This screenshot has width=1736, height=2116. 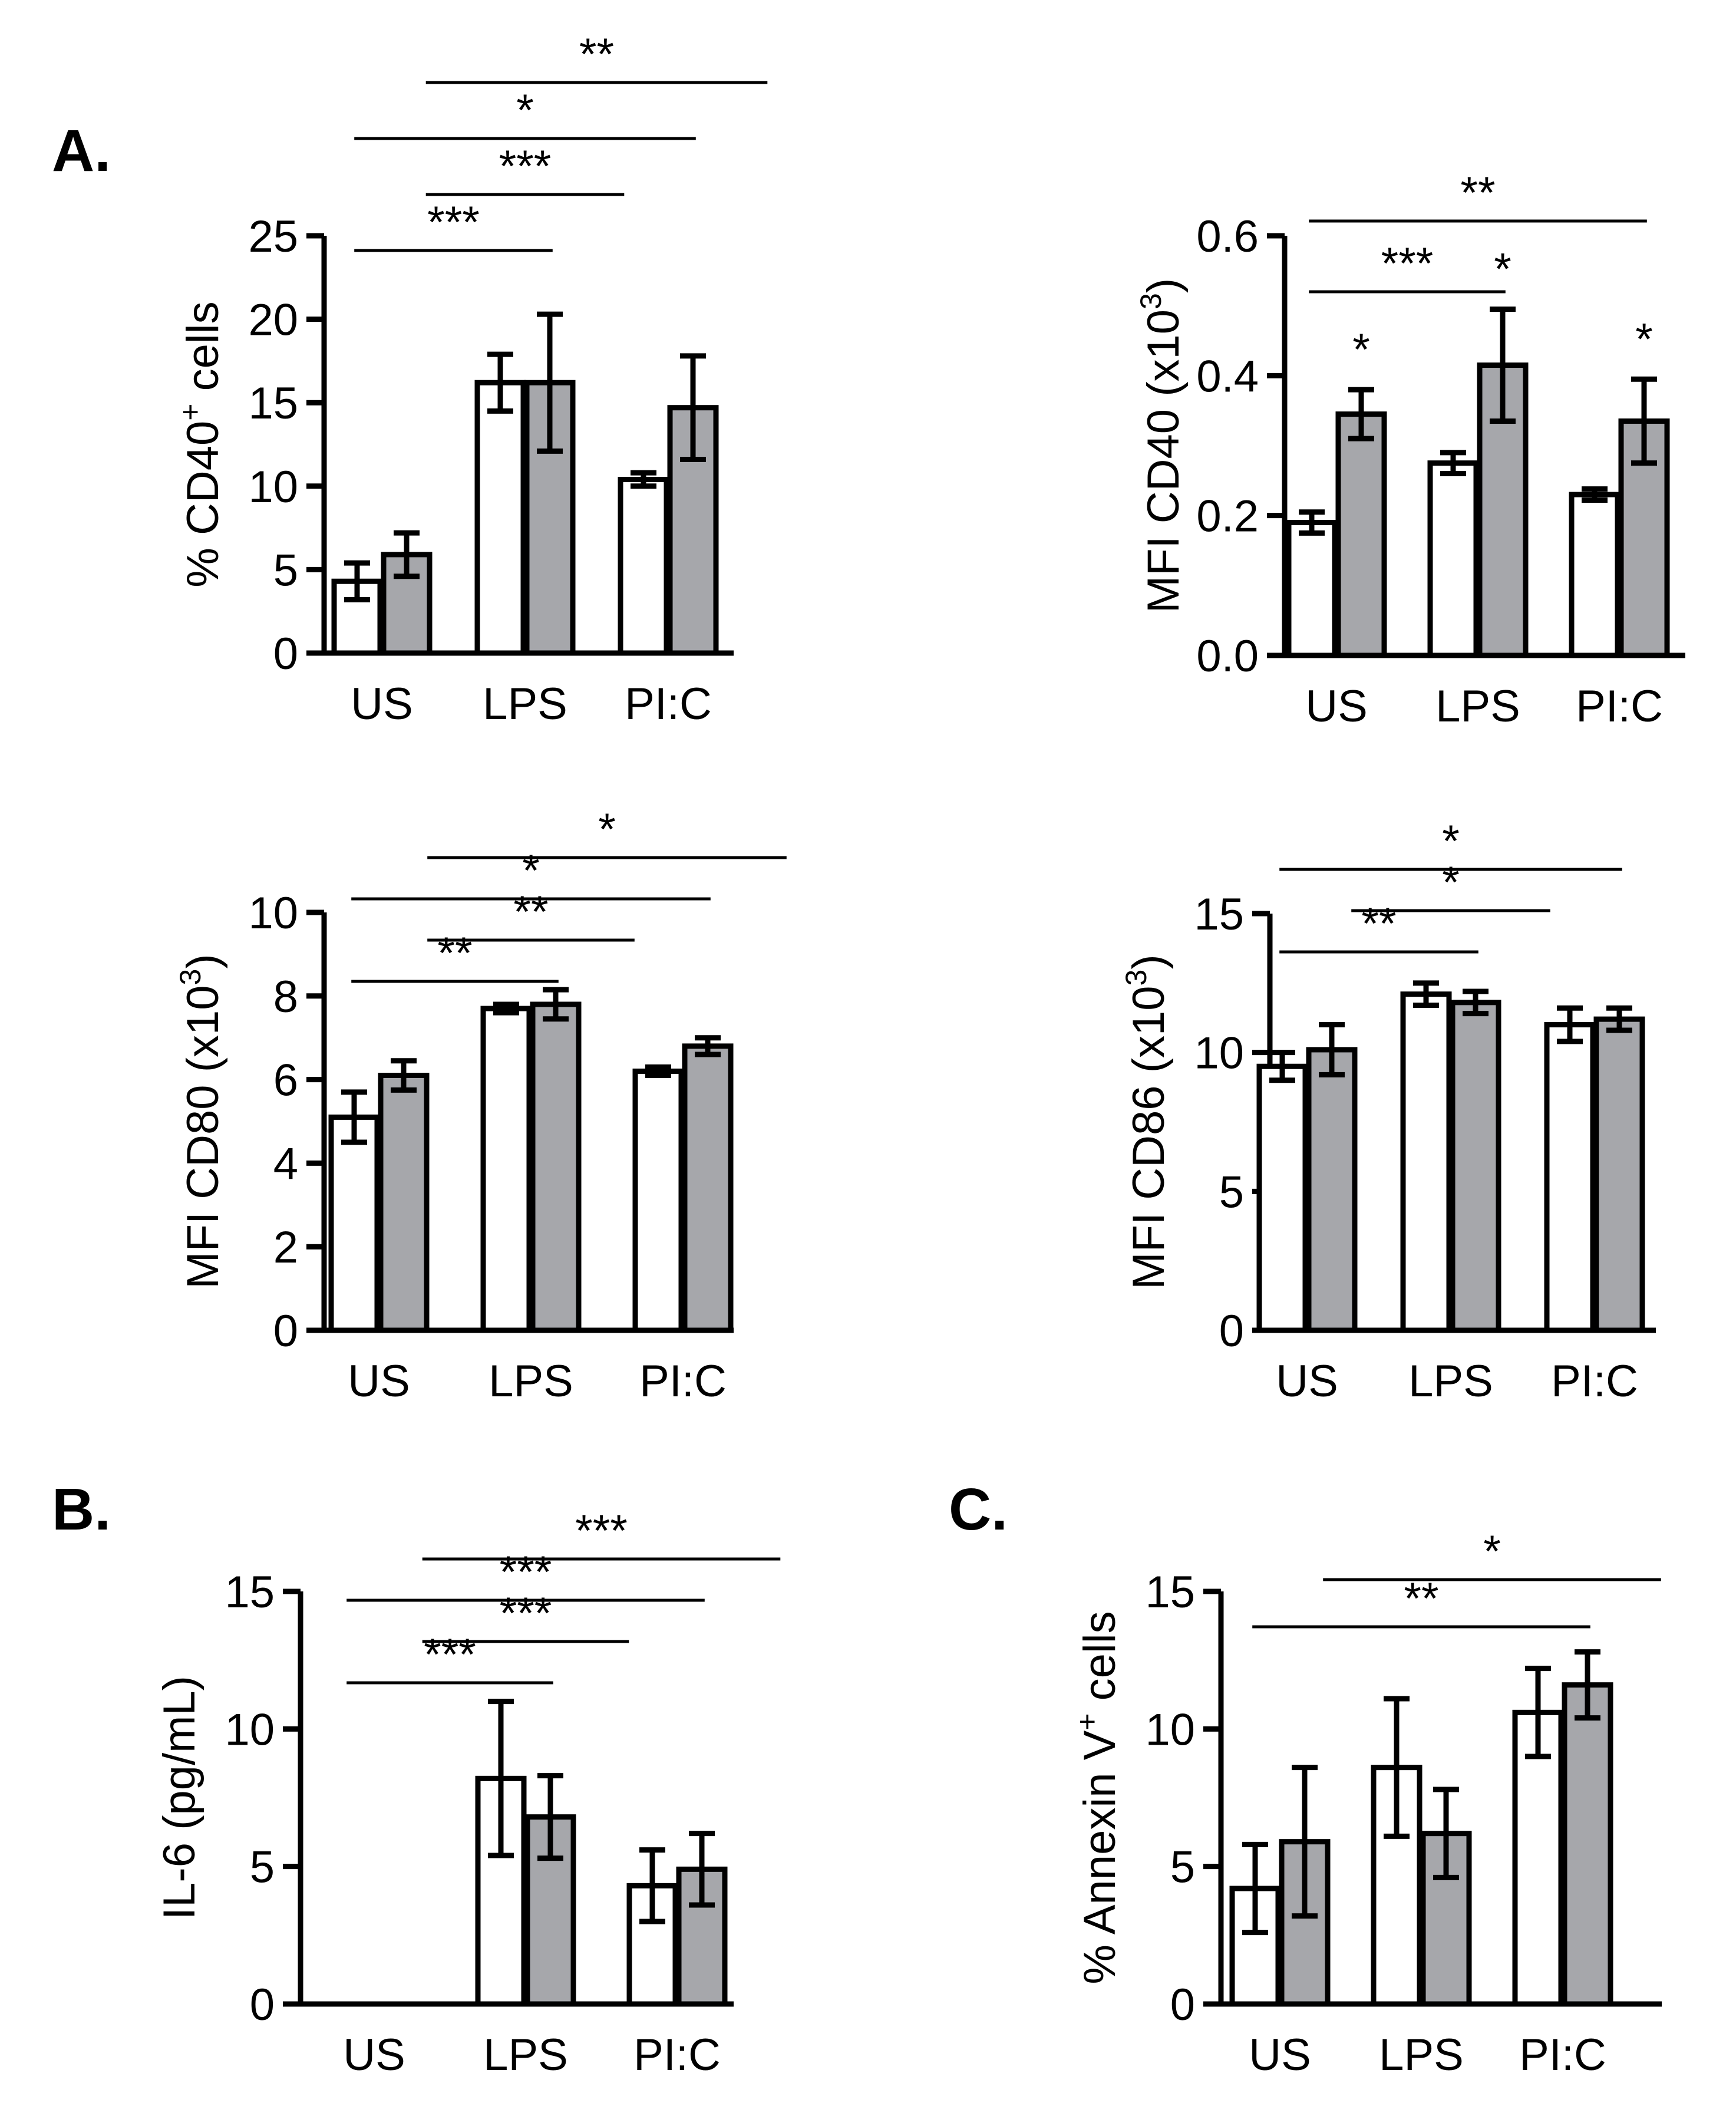 I want to click on y-axis-title: % Annexin V+ cells, so click(x=1098, y=1798).